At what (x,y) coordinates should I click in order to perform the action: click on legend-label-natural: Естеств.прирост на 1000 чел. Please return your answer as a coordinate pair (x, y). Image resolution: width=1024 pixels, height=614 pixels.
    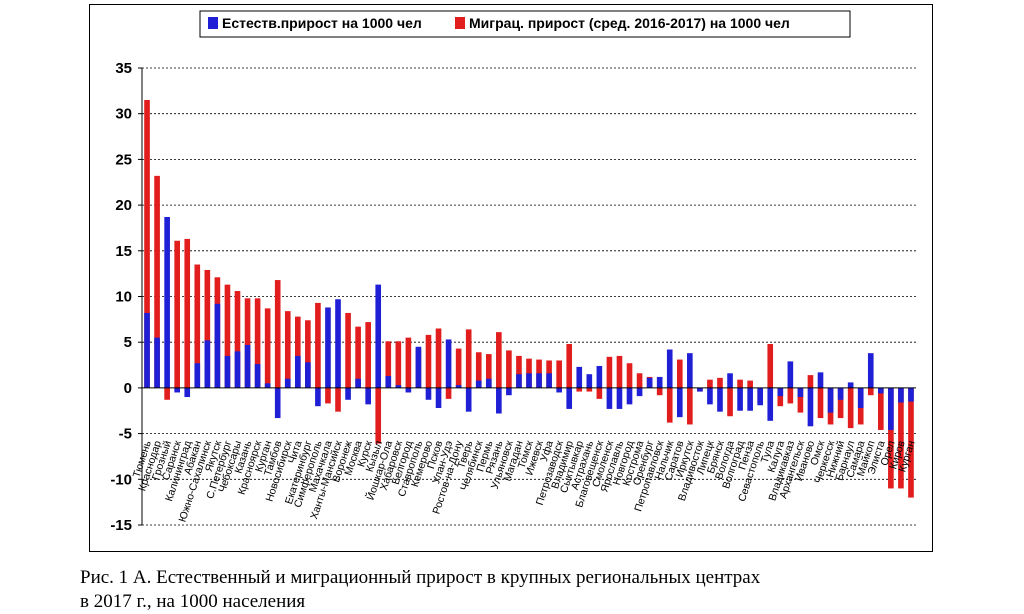
    Looking at the image, I should click on (322, 23).